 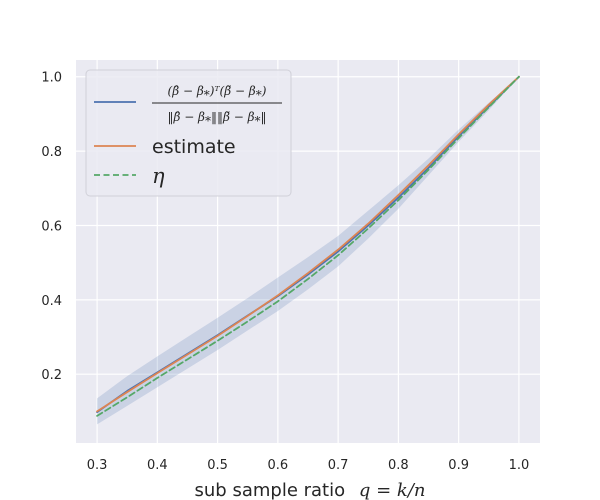 I want to click on y-tick-labels: 0.2 0.4 0.6 0.8 1.0, so click(x=51, y=227).